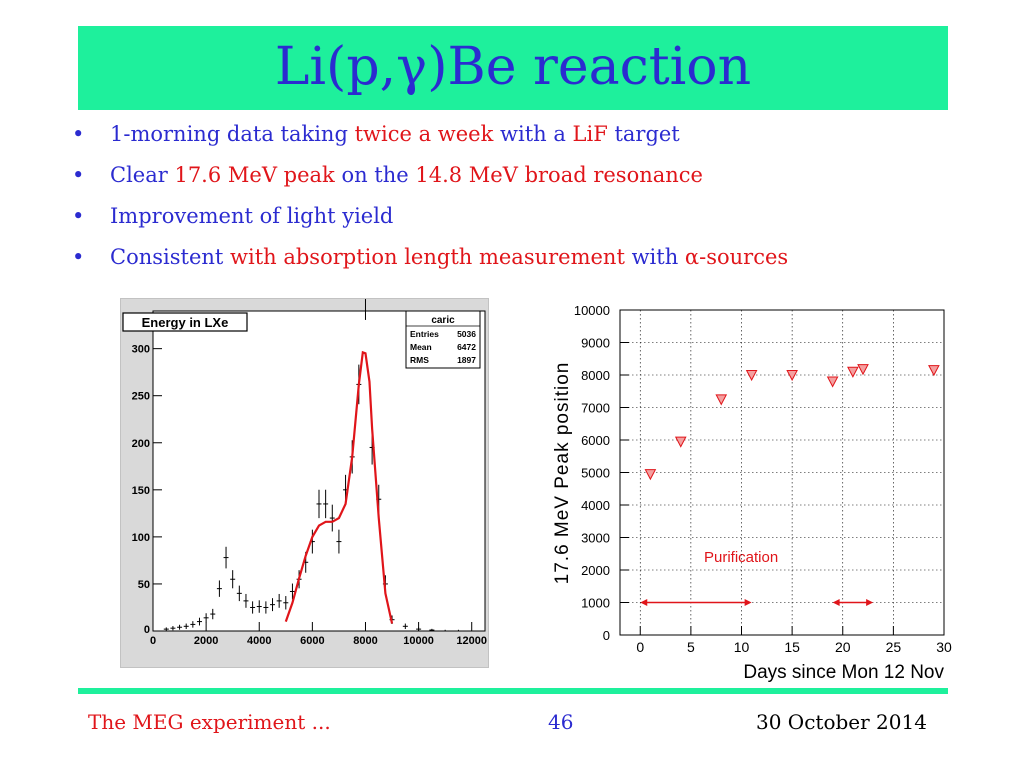 The height and width of the screenshot is (768, 1024). I want to click on y-tick-label: 6000, so click(595, 440).